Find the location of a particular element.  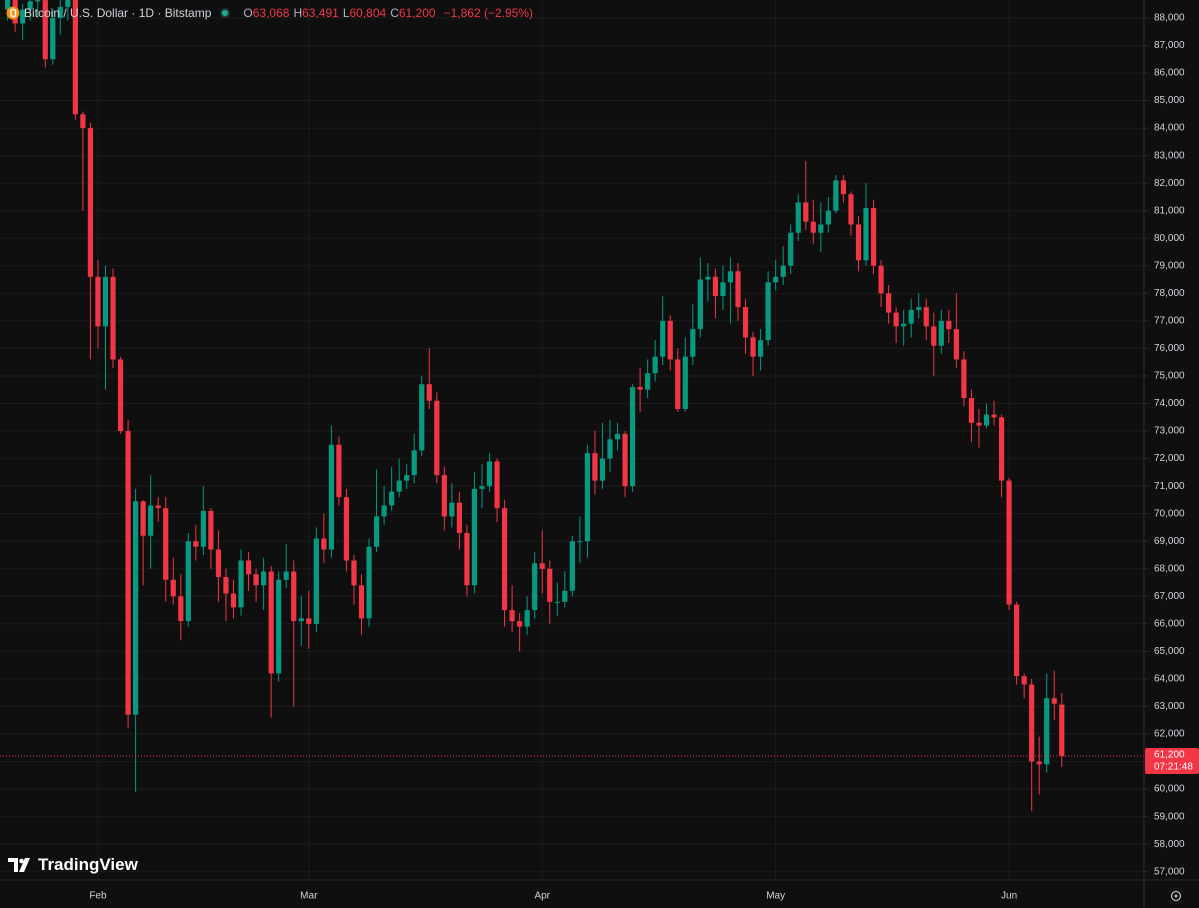

y-tick-label: 74,000 is located at coordinates (1169, 403).